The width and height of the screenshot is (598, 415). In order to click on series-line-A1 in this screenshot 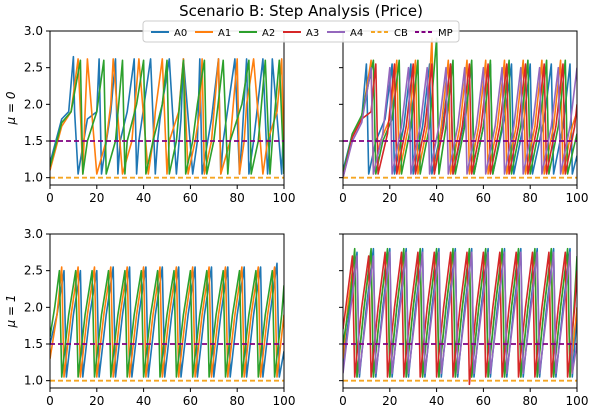, I will do `click(167, 116)`.